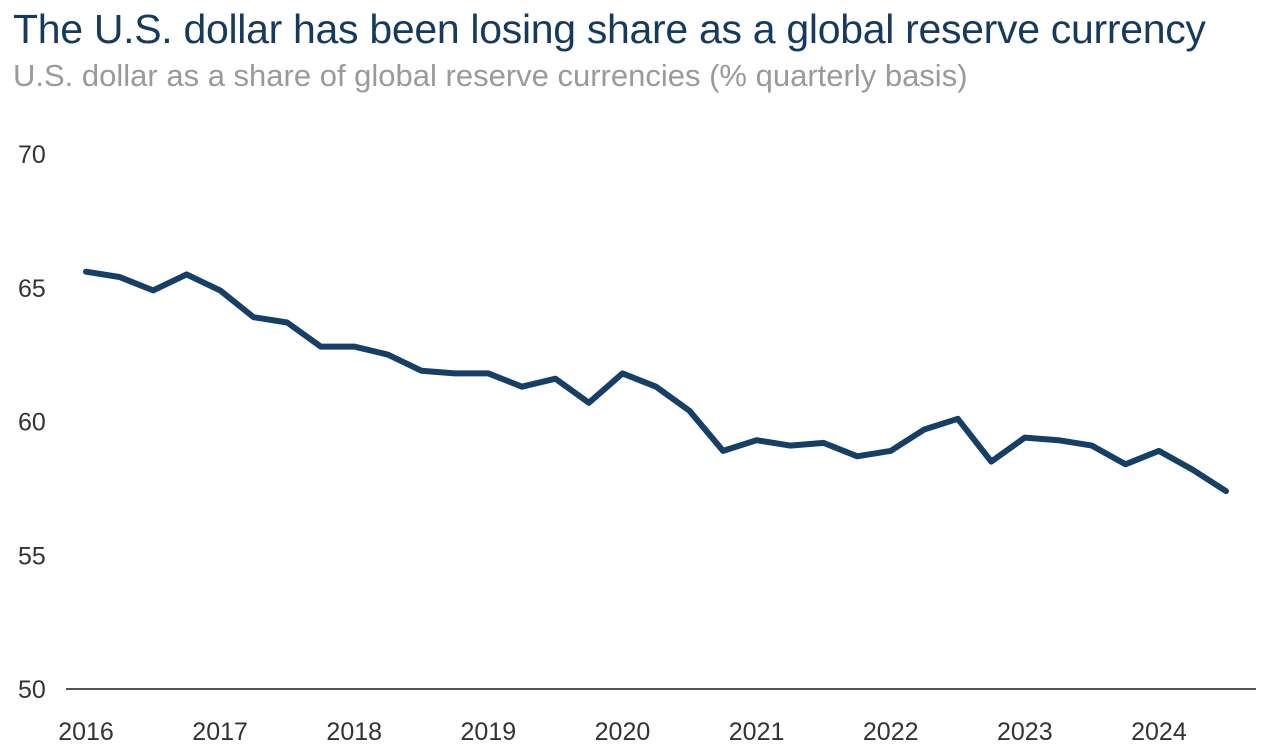 The width and height of the screenshot is (1280, 753). Describe the element at coordinates (32, 556) in the screenshot. I see `y-tick-label: 55` at that location.